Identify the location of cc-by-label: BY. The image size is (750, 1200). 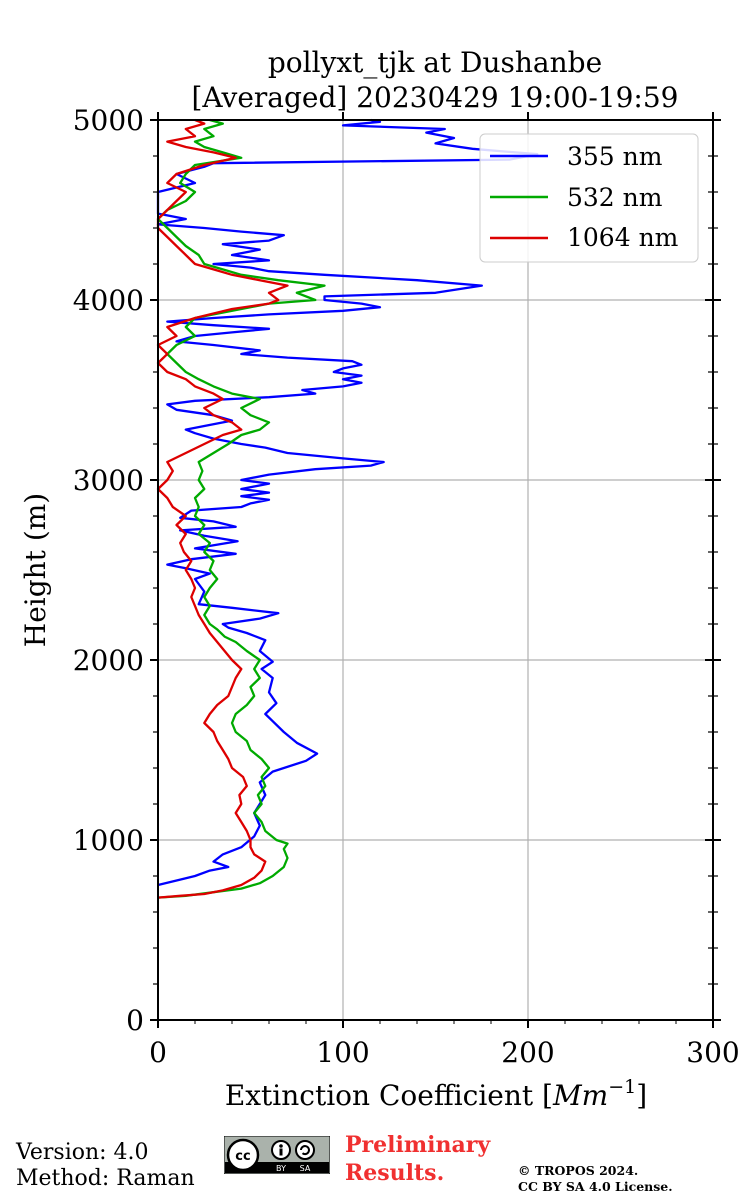
(281, 1168).